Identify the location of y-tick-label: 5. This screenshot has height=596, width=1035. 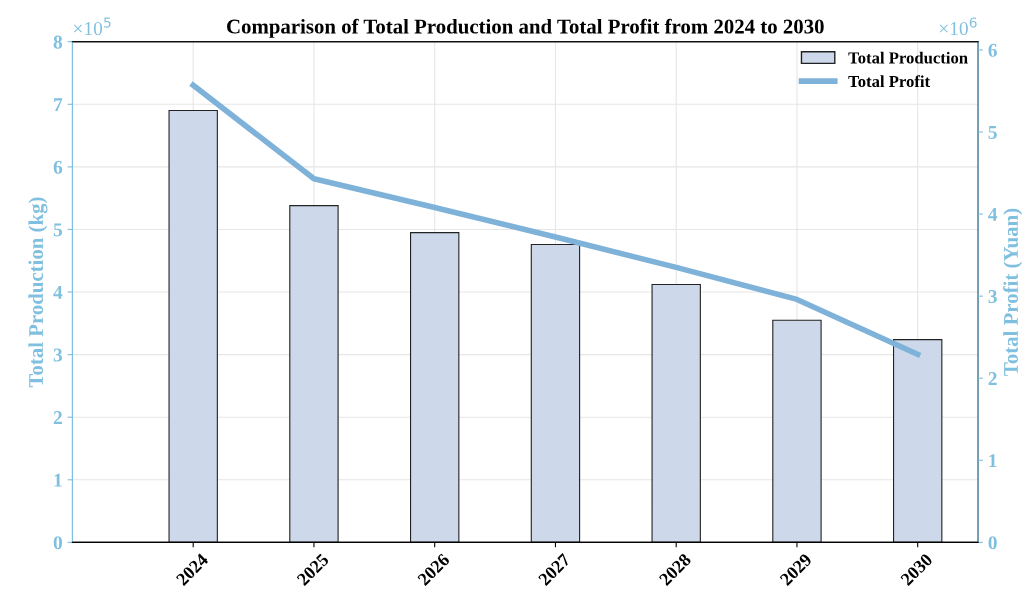
(58, 230).